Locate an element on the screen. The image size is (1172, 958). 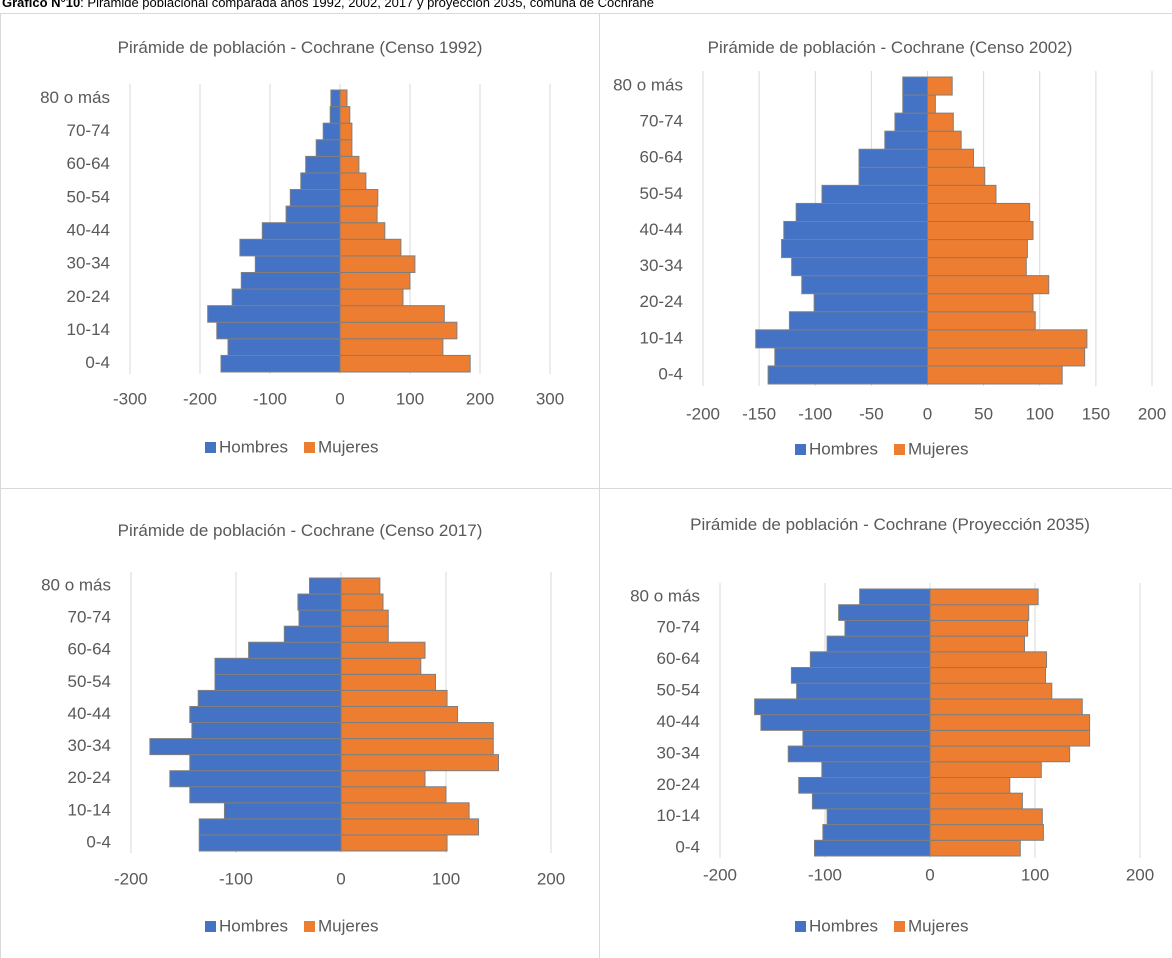
caption-label: Gráfico N°10 is located at coordinates (41, 5).